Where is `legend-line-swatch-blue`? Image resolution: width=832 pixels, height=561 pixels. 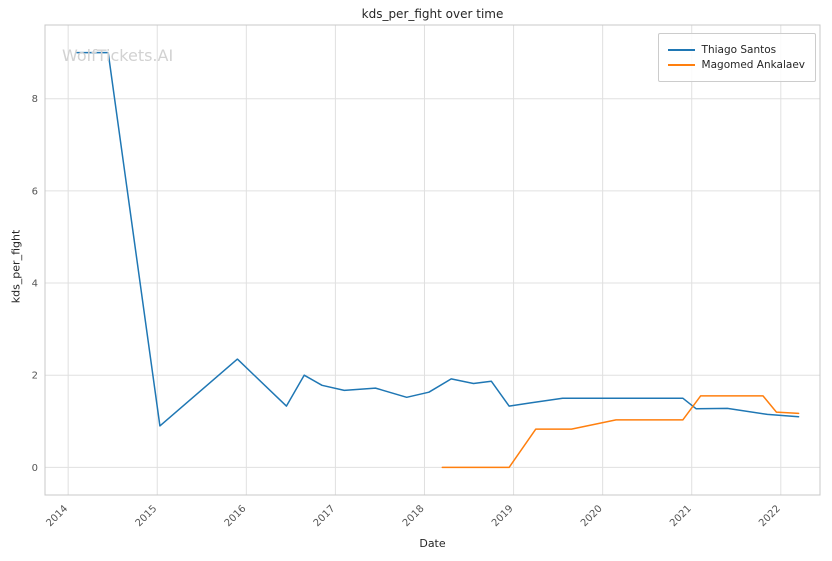
legend-line-swatch-blue is located at coordinates (681, 50).